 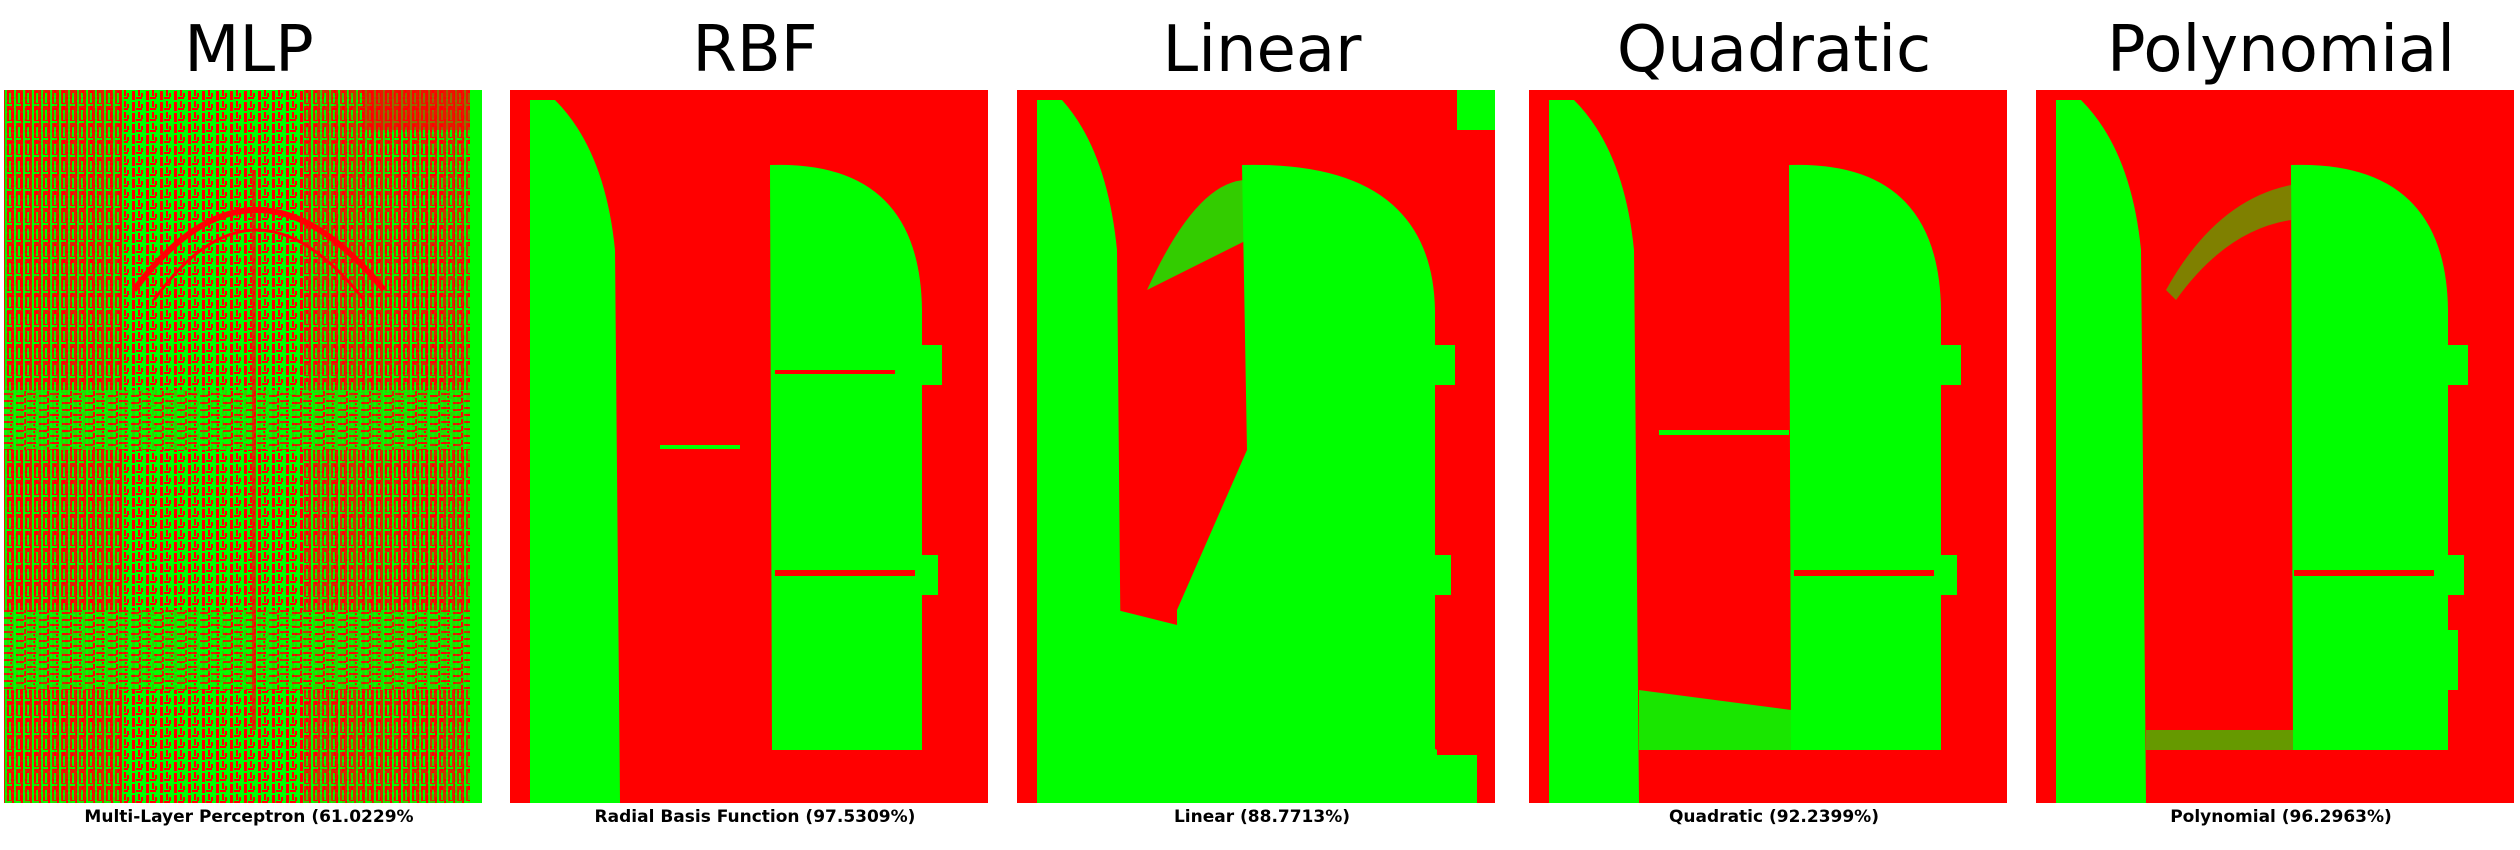 I want to click on panel-caption: Radial Basis Function (97.5309%), so click(x=755, y=817).